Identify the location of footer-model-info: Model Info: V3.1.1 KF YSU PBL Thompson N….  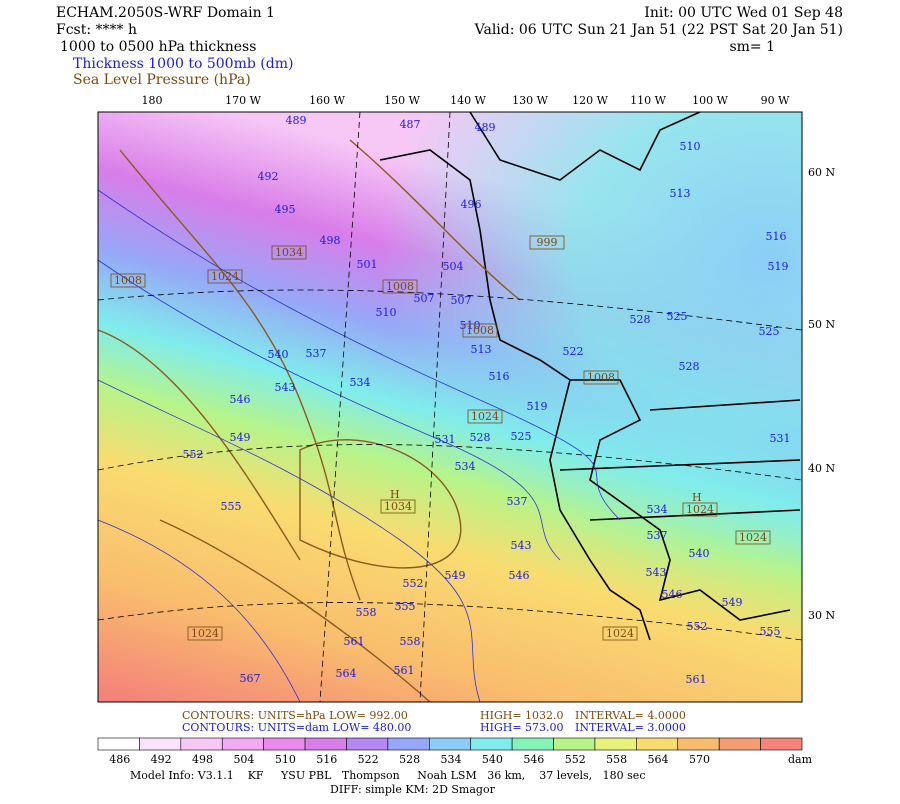
(387, 775).